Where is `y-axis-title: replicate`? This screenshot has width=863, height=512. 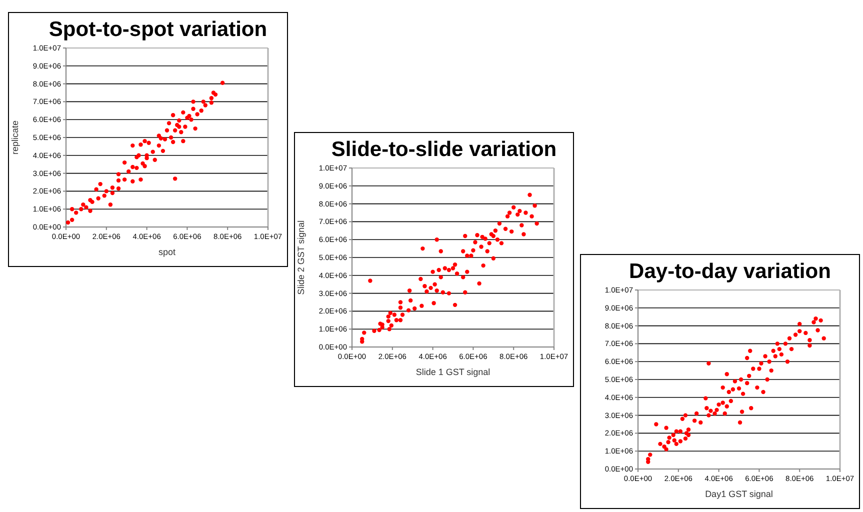 y-axis-title: replicate is located at coordinates (15, 137).